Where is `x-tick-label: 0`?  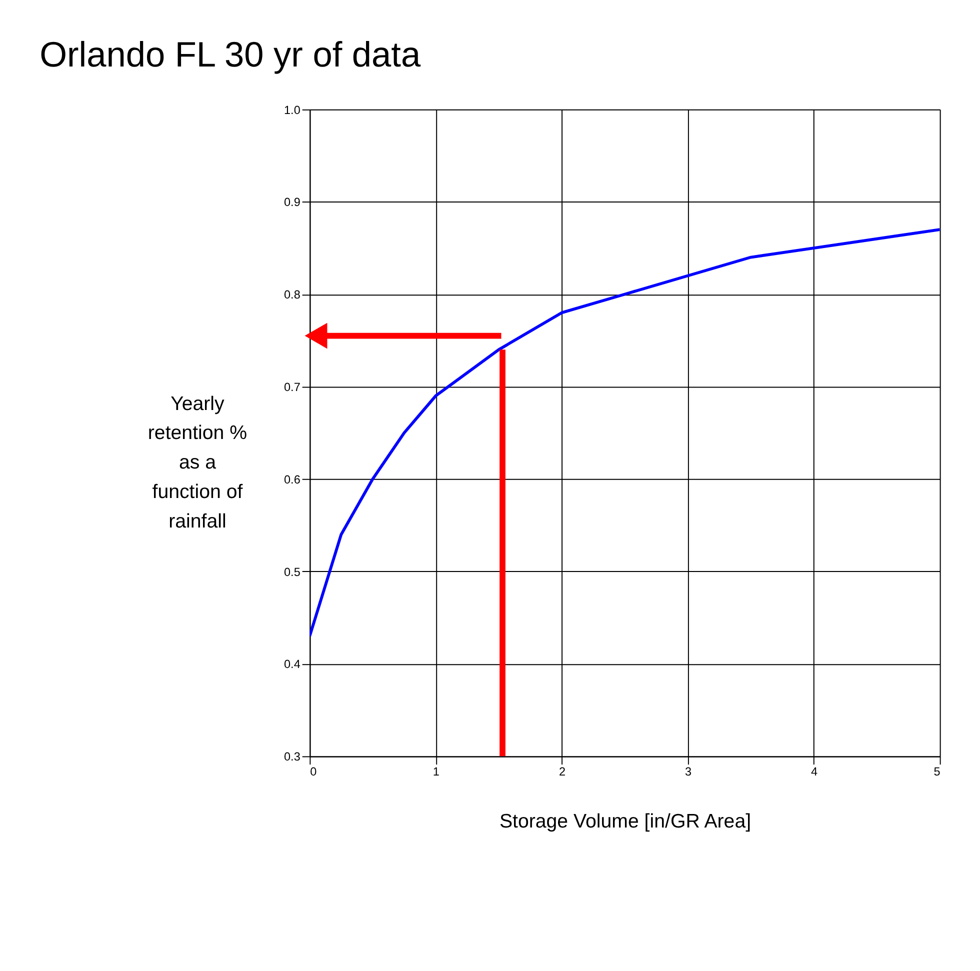
x-tick-label: 0 is located at coordinates (314, 771).